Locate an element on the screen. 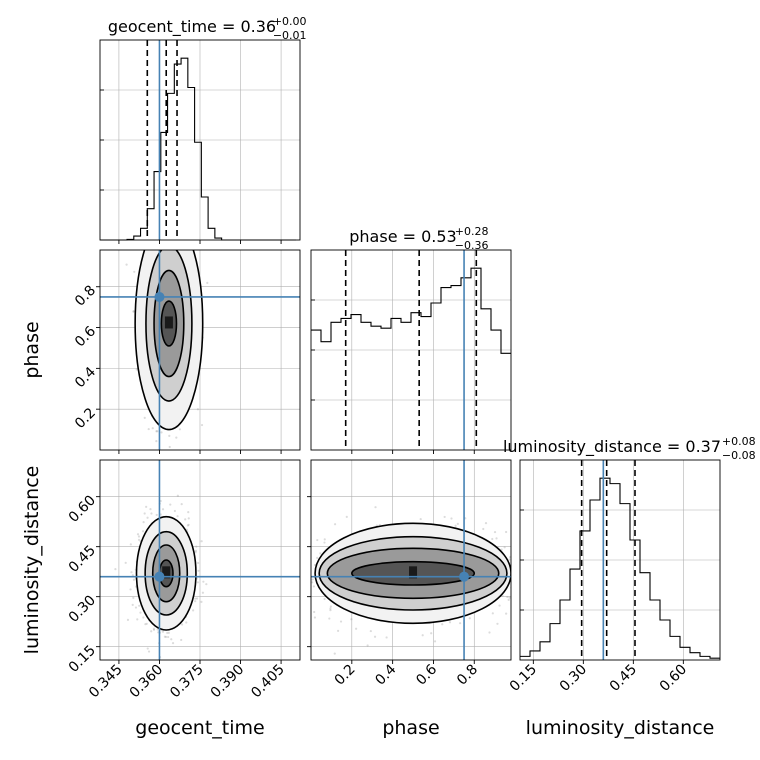 This screenshot has width=760, height=760. histogram-luminosity_distance is located at coordinates (620, 568).